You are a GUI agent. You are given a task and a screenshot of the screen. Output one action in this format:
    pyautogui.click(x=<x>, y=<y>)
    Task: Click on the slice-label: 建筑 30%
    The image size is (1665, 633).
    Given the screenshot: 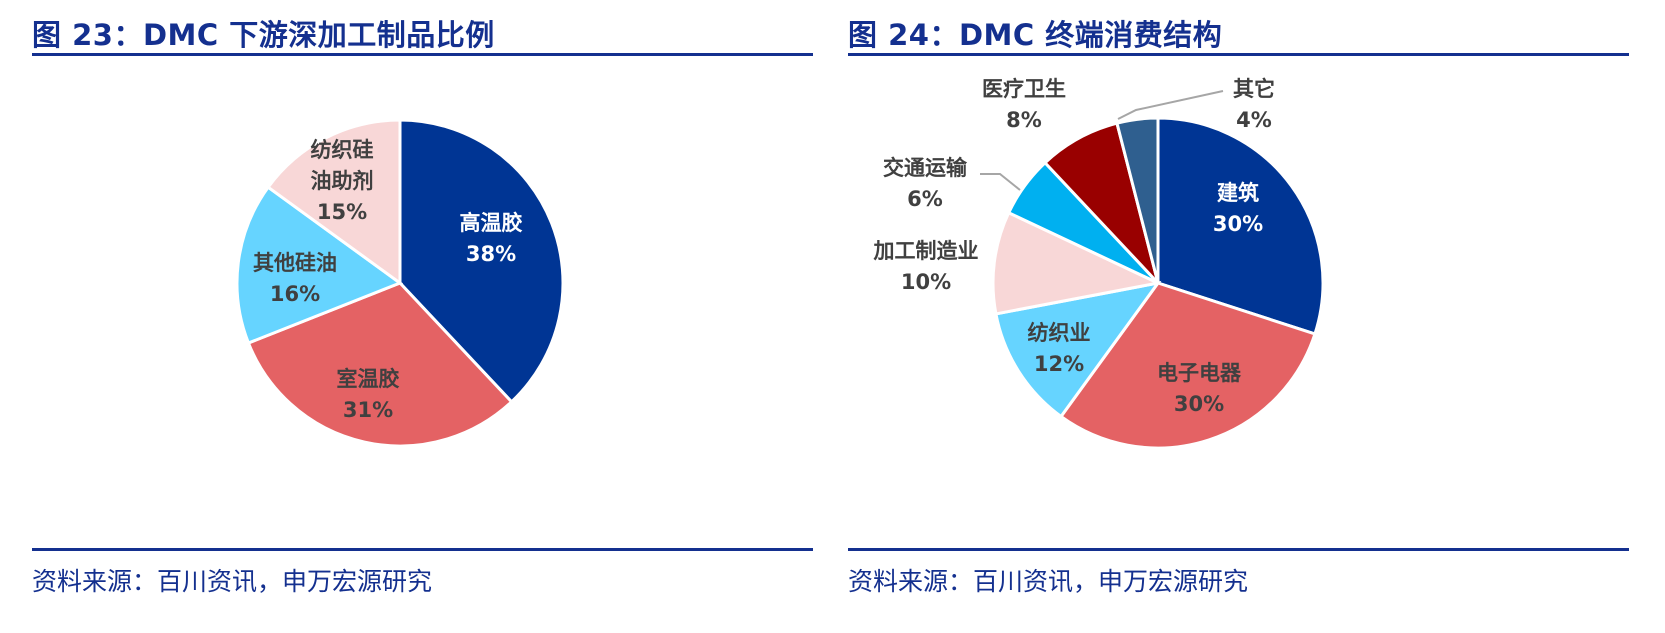 What is the action you would take?
    pyautogui.click(x=1238, y=208)
    